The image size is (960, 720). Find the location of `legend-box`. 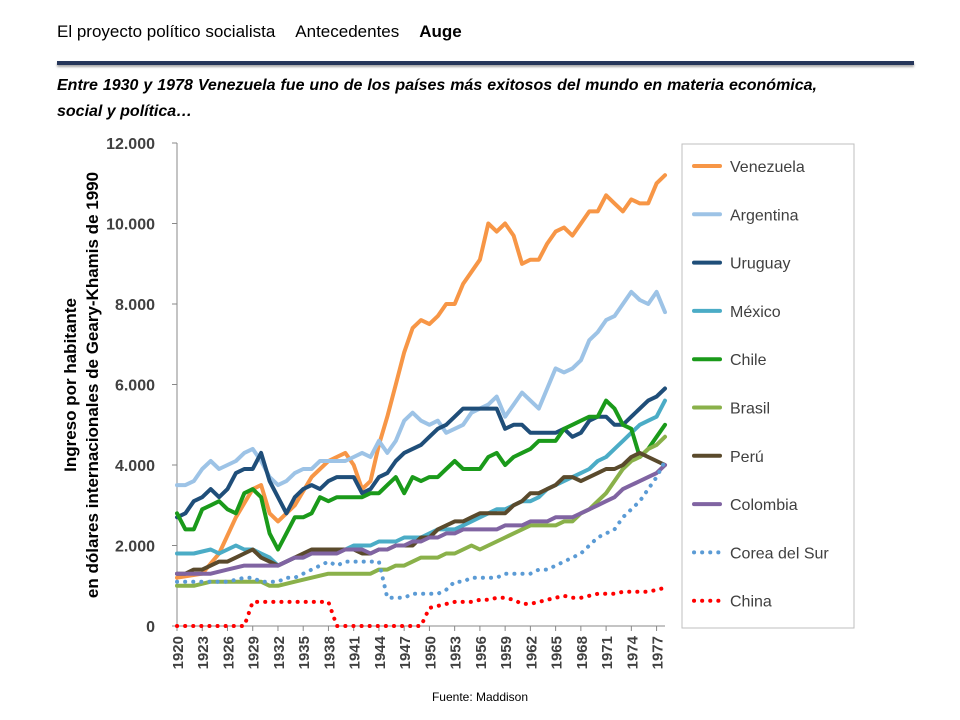

legend-box is located at coordinates (768, 386).